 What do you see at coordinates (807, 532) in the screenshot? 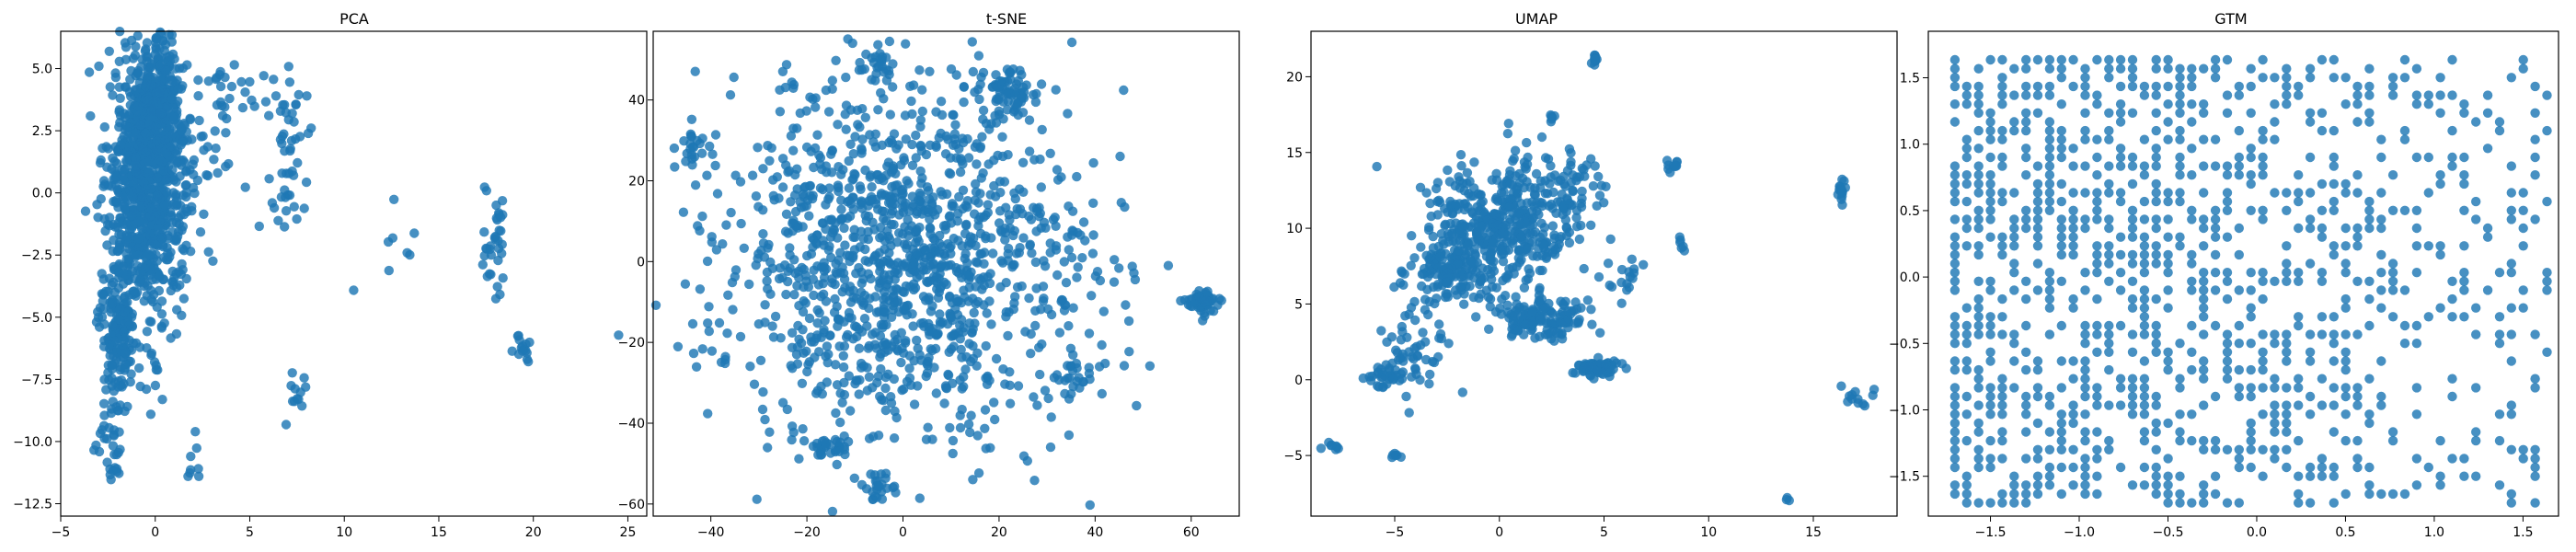
I see `tsne-xtick-label: −20` at bounding box center [807, 532].